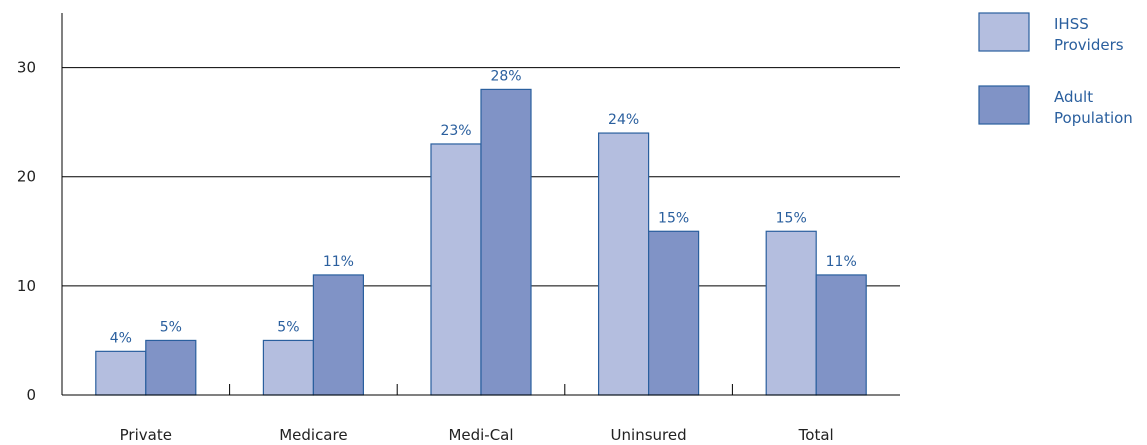 The height and width of the screenshot is (445, 1147). I want to click on data-label: 24%, so click(623, 120).